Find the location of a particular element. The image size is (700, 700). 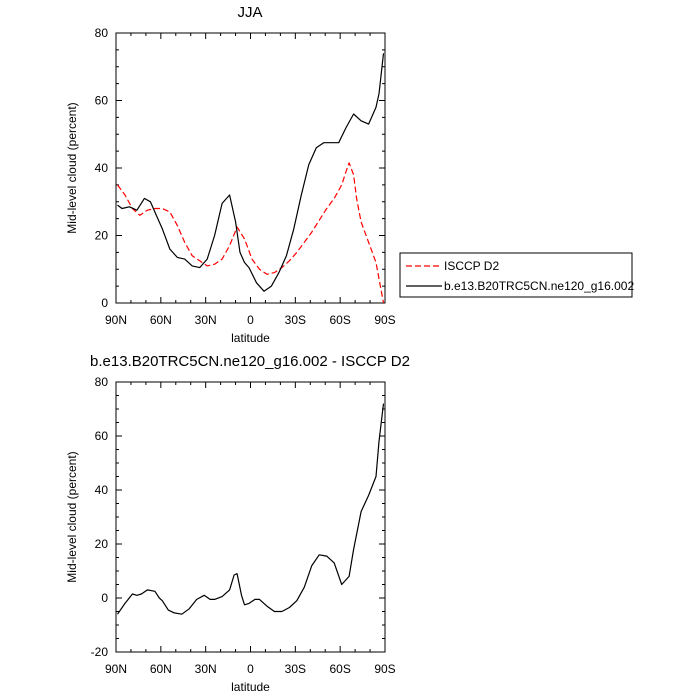

y-tick-label: -20 is located at coordinates (100, 652).